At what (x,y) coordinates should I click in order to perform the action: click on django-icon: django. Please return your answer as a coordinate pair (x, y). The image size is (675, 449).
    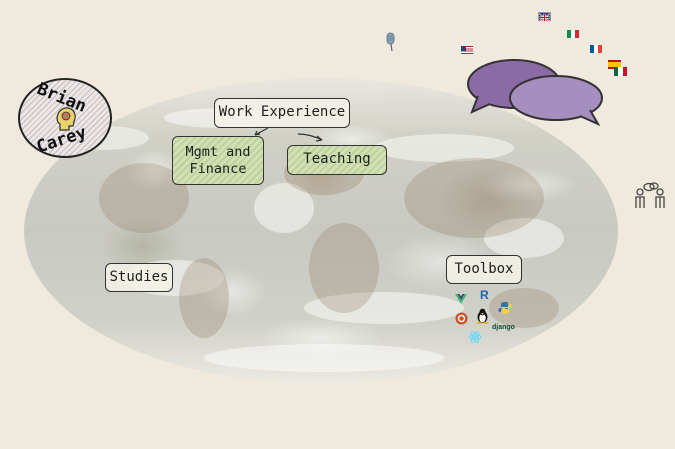
    Looking at the image, I should click on (503, 327).